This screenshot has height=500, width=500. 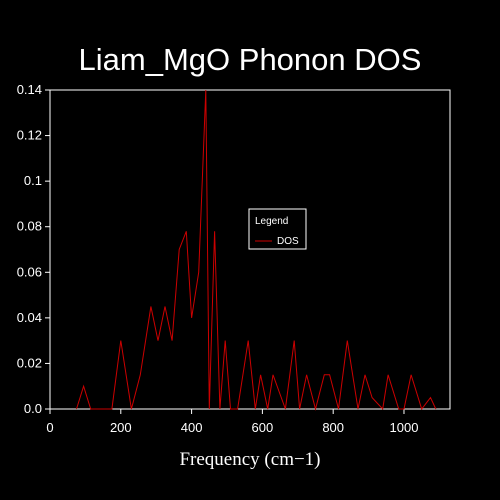 I want to click on x-tick-label: 600, so click(x=263, y=427).